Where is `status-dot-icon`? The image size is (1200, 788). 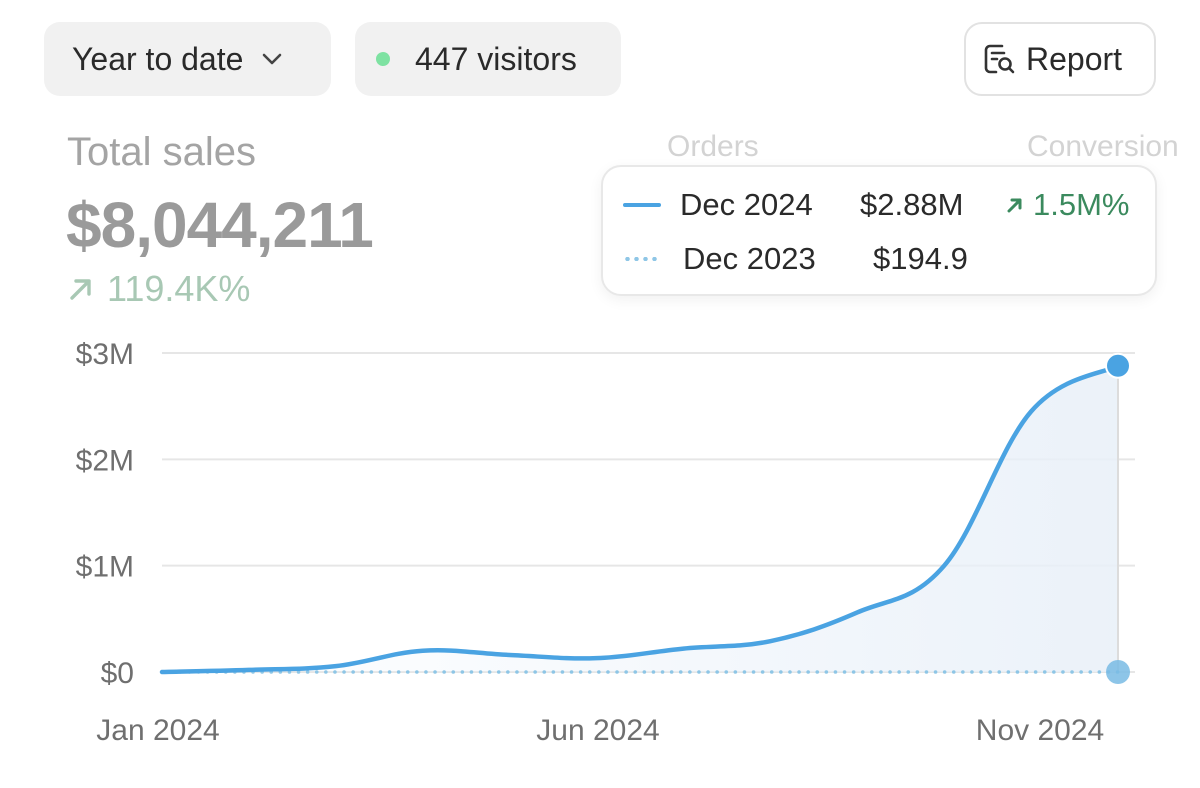
status-dot-icon is located at coordinates (383, 59).